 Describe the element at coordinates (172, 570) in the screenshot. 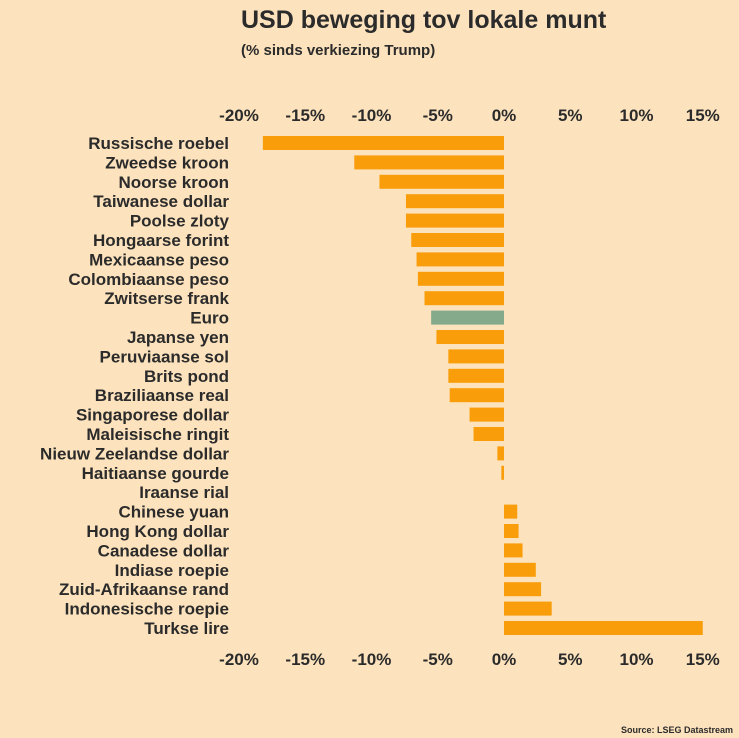

I see `category-label: Indiase roepie` at that location.